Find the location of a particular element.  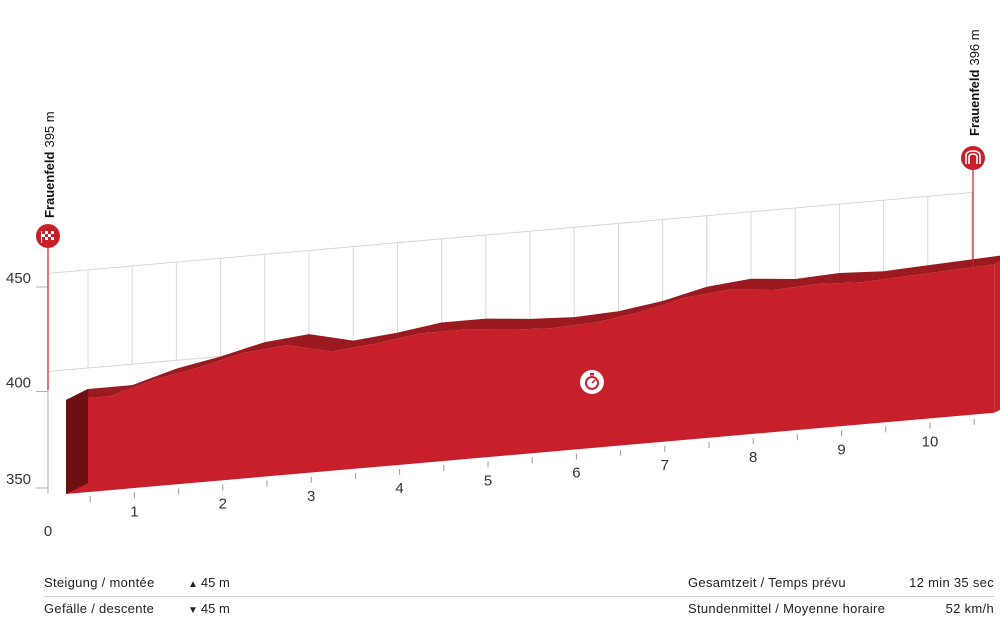

finish-altitude: 396 m is located at coordinates (974, 47).